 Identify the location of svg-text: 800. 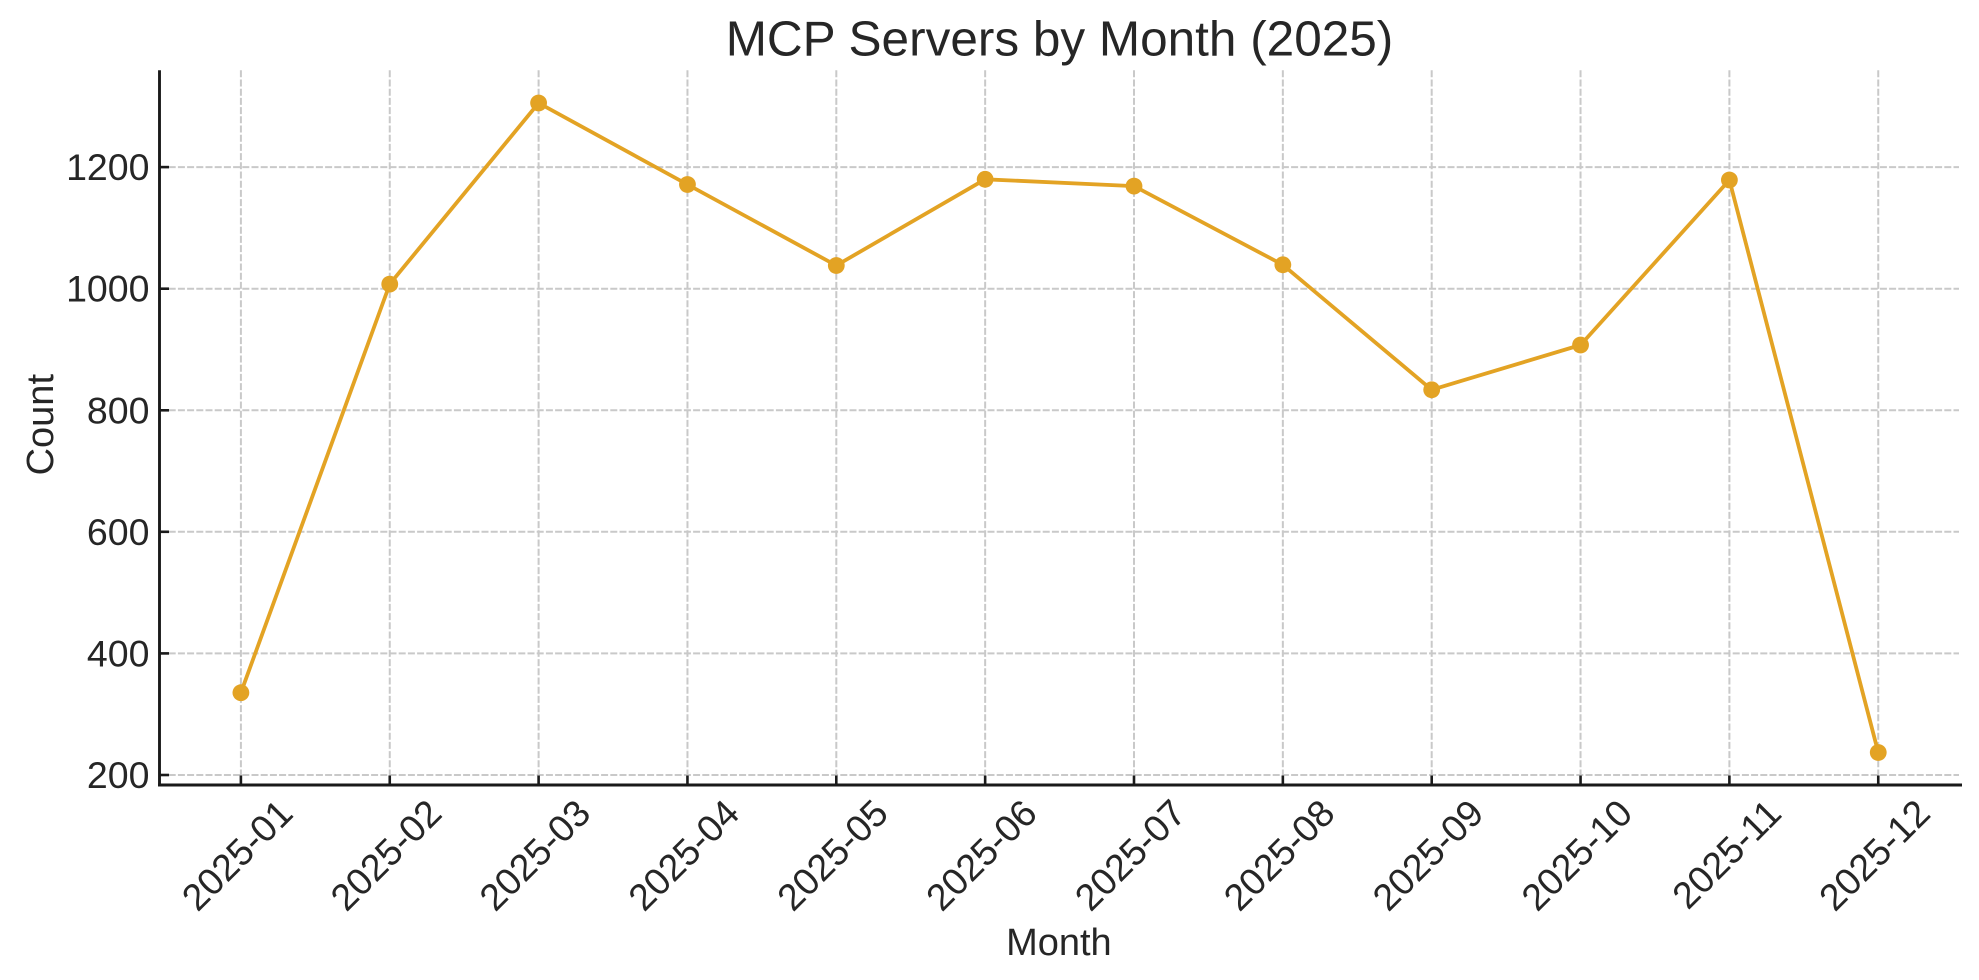
(118, 410).